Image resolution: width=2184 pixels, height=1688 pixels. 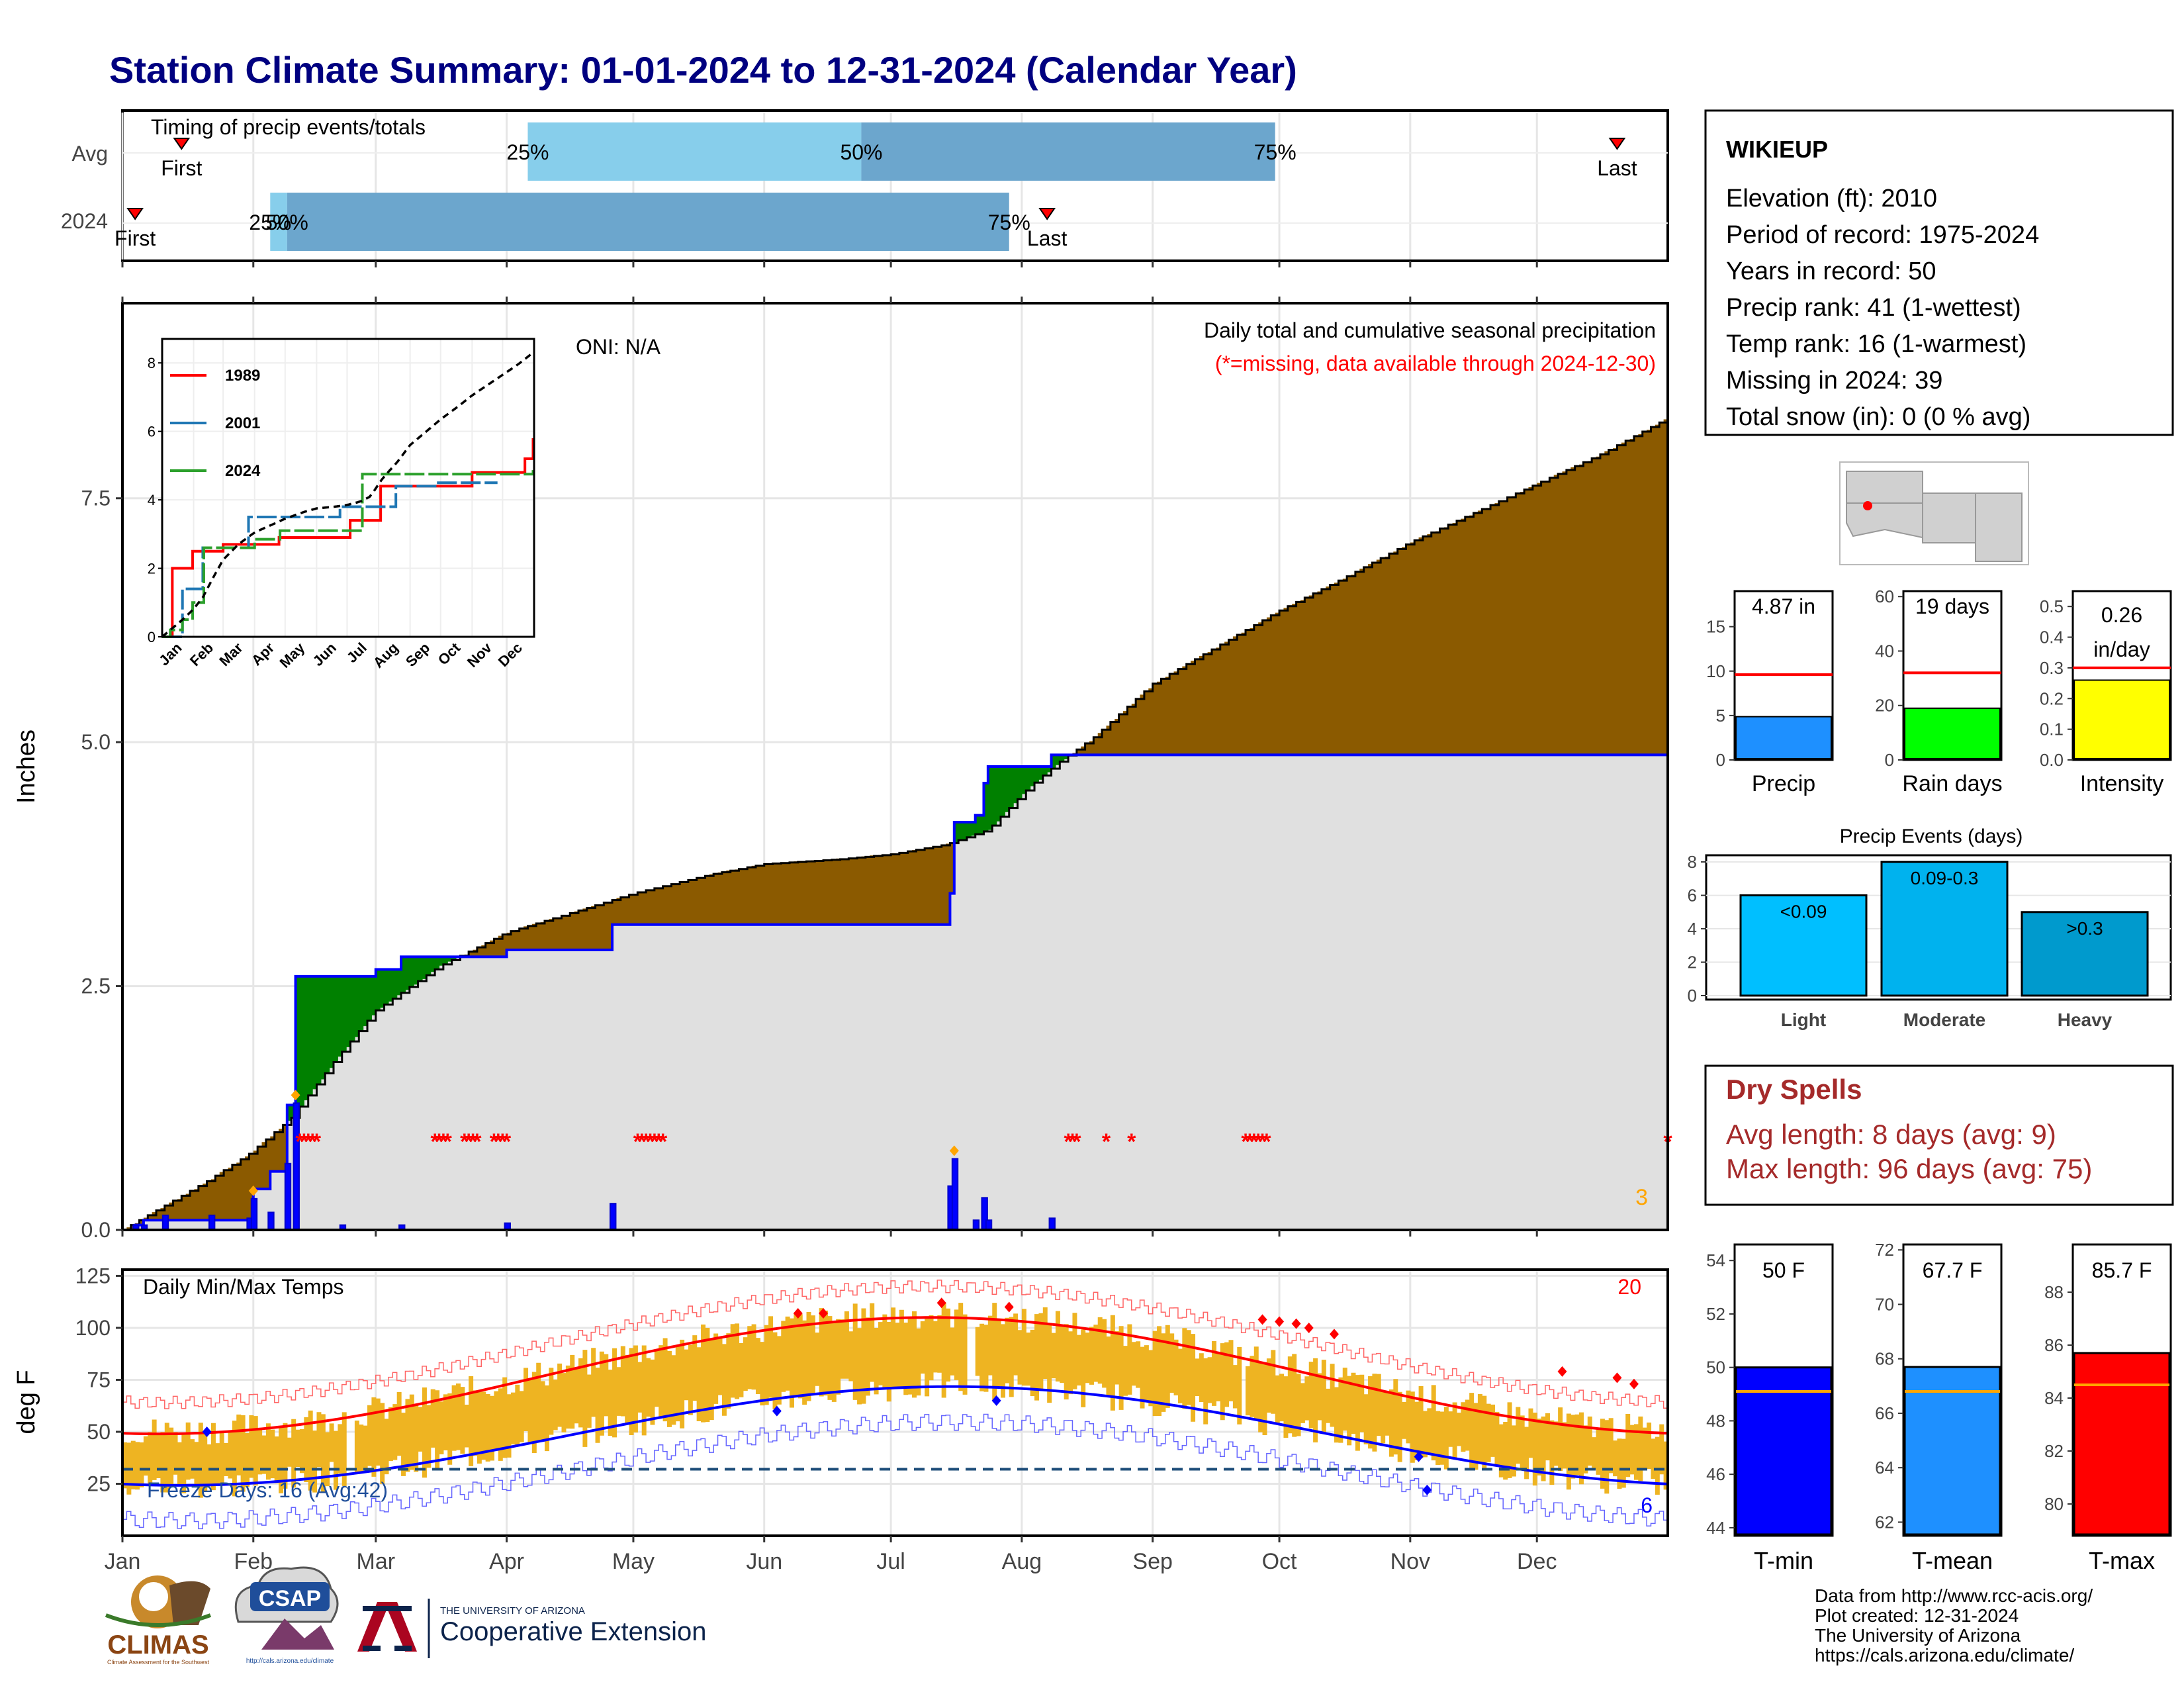 I want to click on tmin-value: 50 F, so click(x=1783, y=1270).